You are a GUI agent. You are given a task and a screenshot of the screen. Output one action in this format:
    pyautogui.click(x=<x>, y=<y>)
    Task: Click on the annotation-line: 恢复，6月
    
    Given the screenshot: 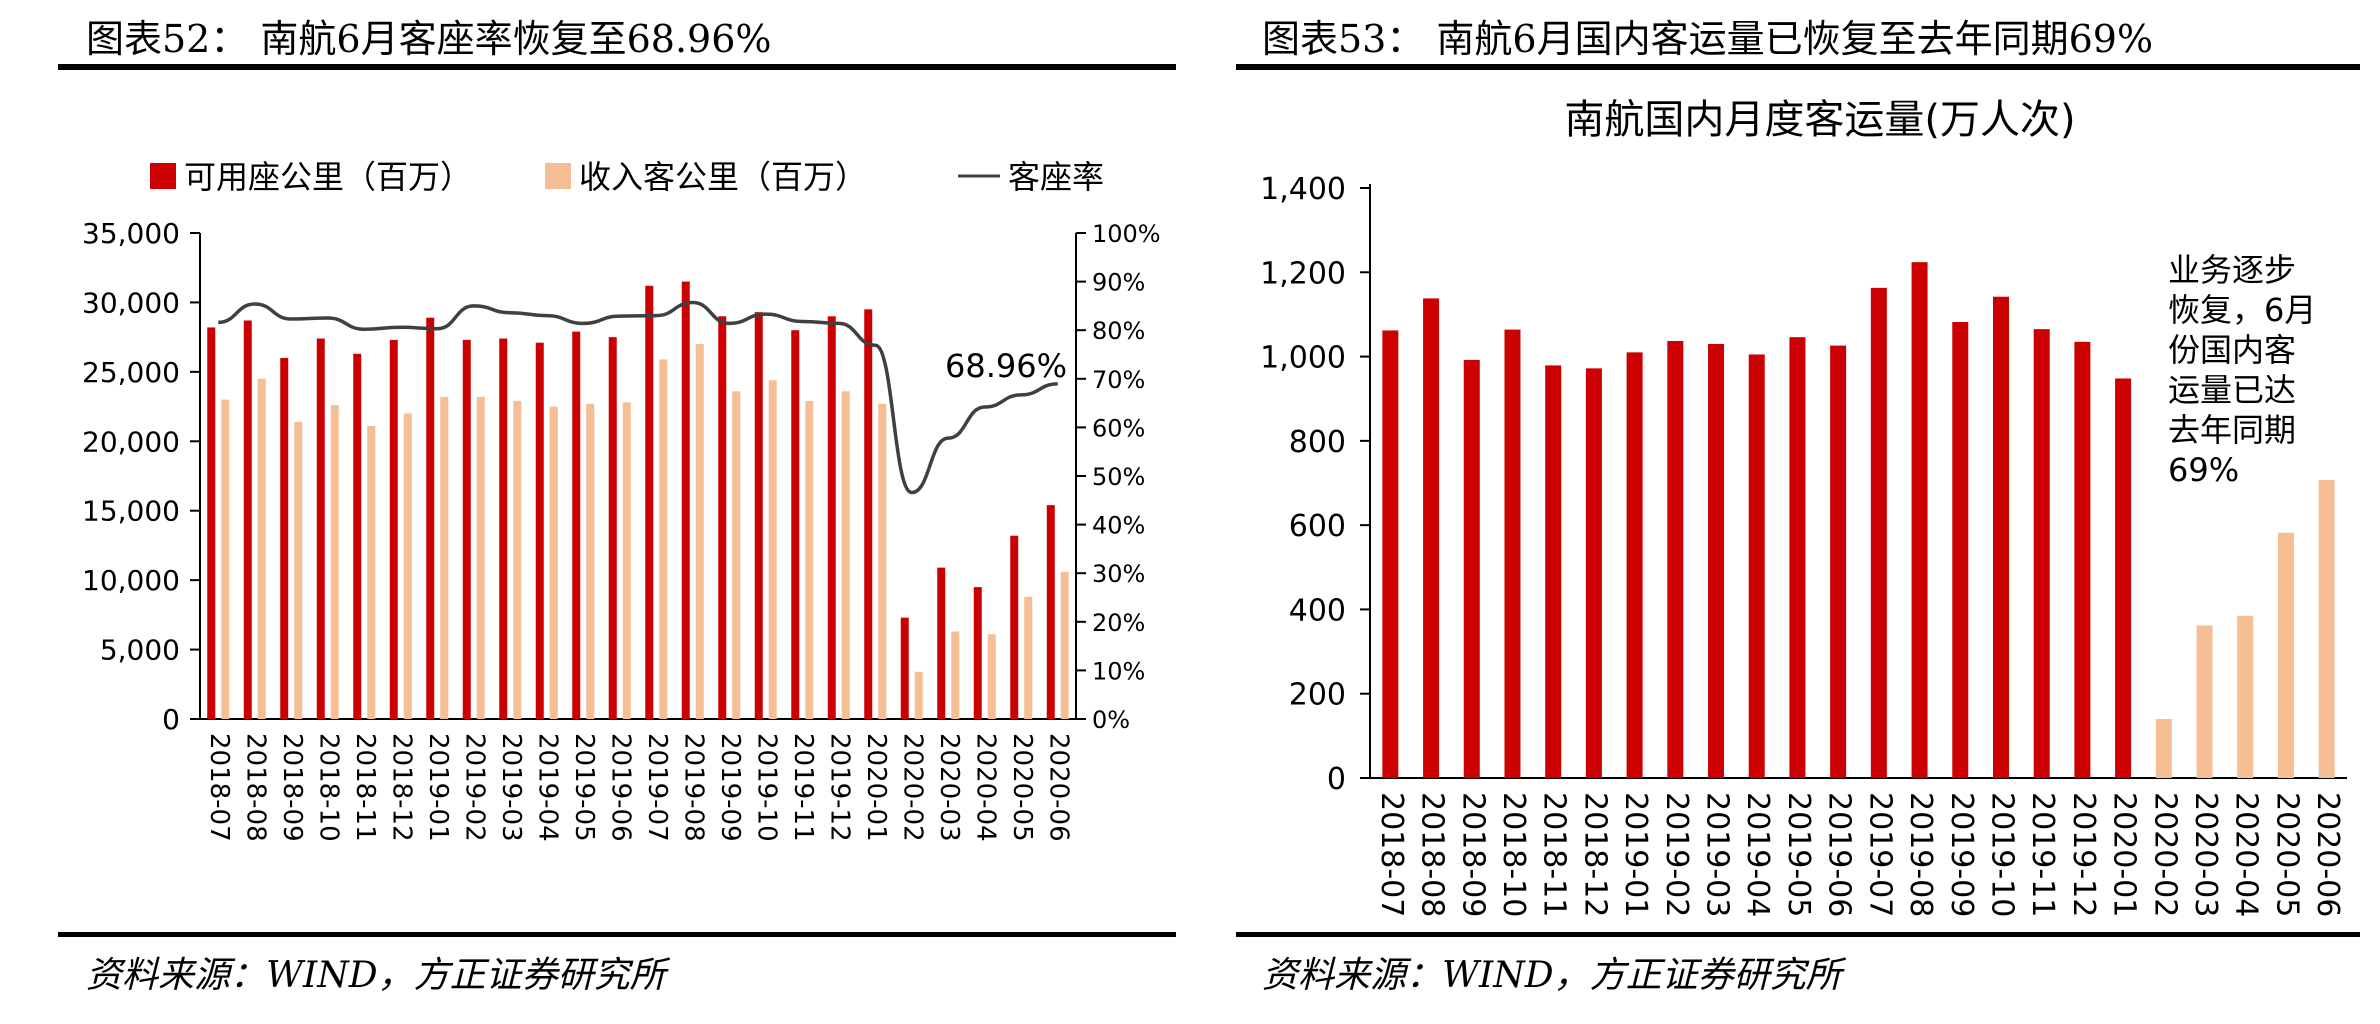 What is the action you would take?
    pyautogui.click(x=2242, y=310)
    